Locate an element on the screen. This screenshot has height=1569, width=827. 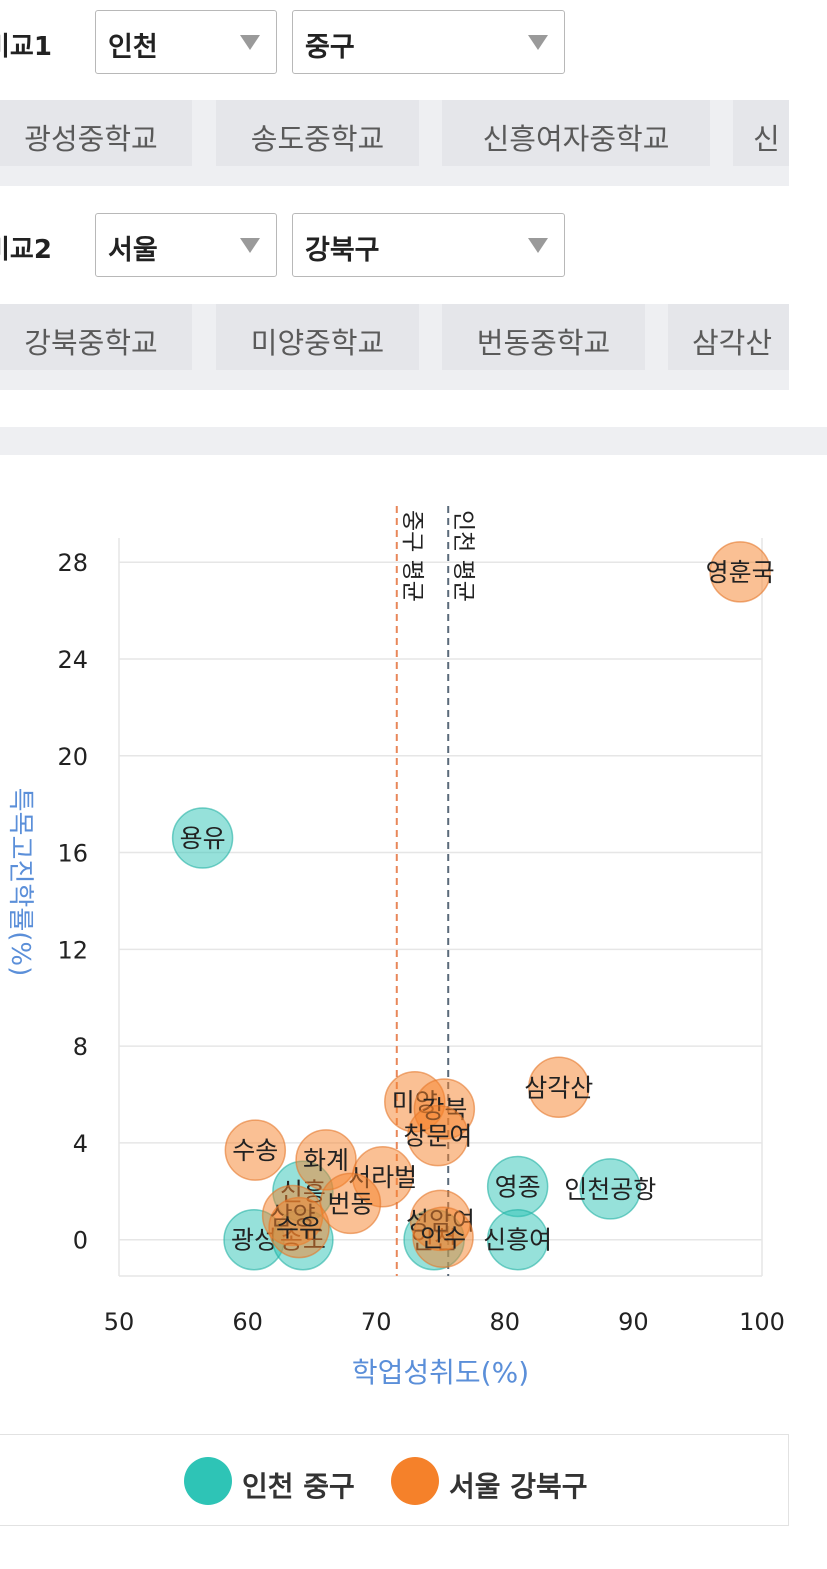
y-tick-label: 4 is located at coordinates (80, 1144).